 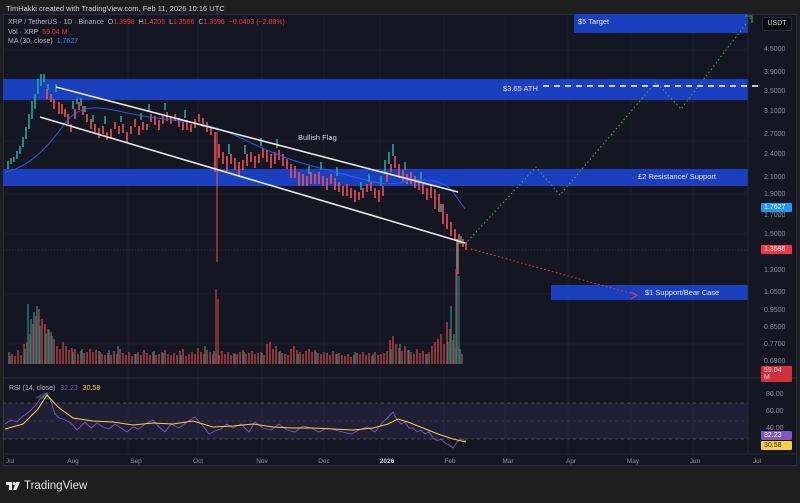 I want to click on tradingview-logo-icon, so click(x=13, y=486).